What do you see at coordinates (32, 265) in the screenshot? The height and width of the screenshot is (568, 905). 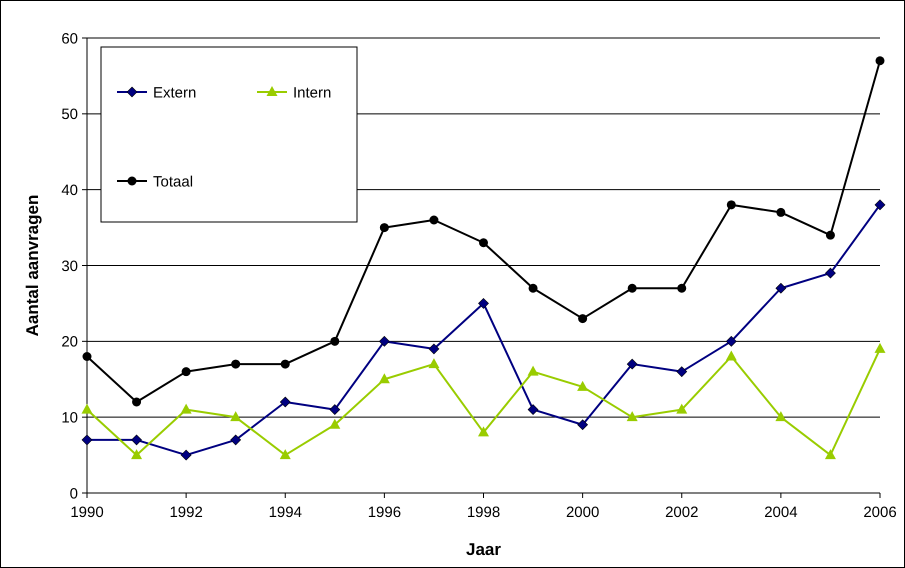 I see `y-axis-title: Aantal aanvragen` at bounding box center [32, 265].